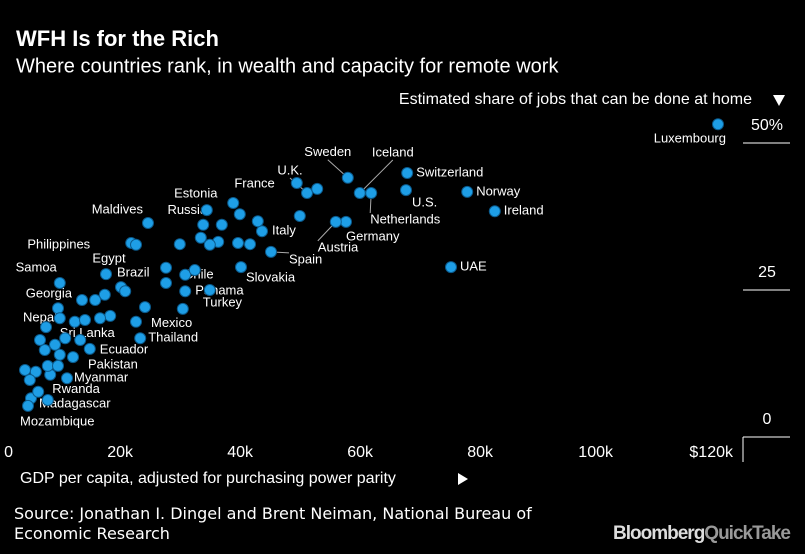  Describe the element at coordinates (463, 479) in the screenshot. I see `right-arrow-icon` at that location.